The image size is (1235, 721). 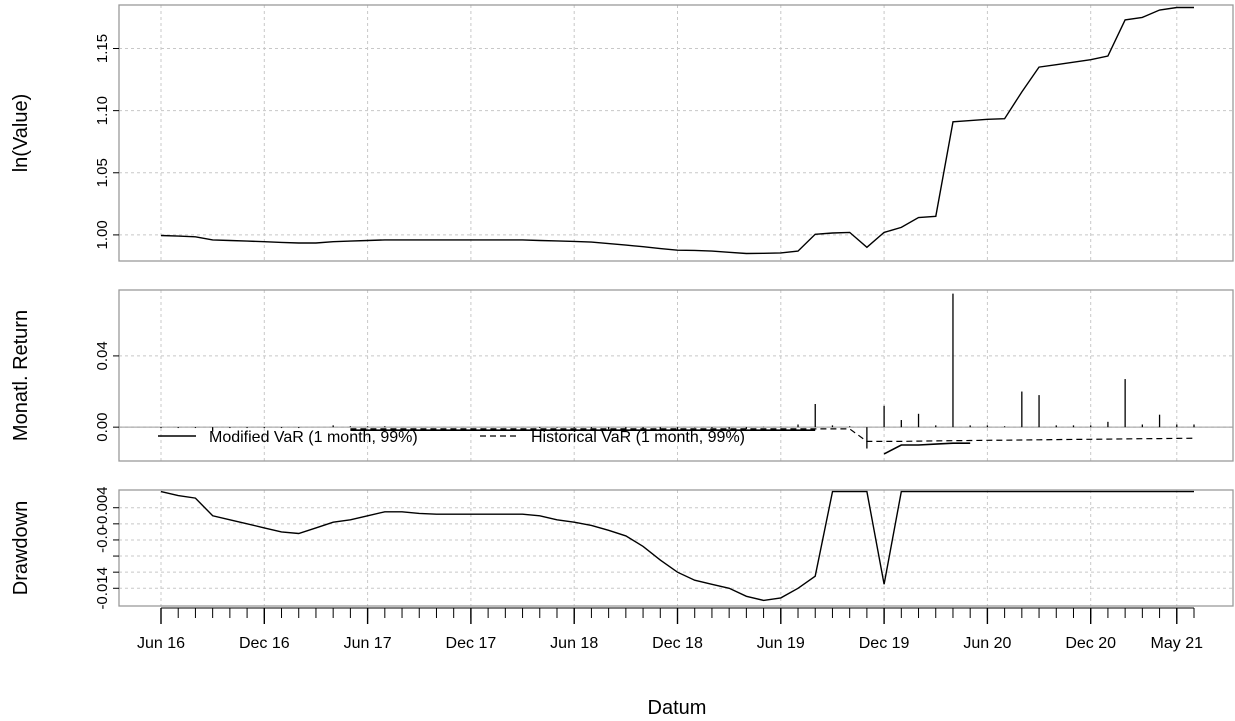 I want to click on modified-var-line, so click(x=660, y=442).